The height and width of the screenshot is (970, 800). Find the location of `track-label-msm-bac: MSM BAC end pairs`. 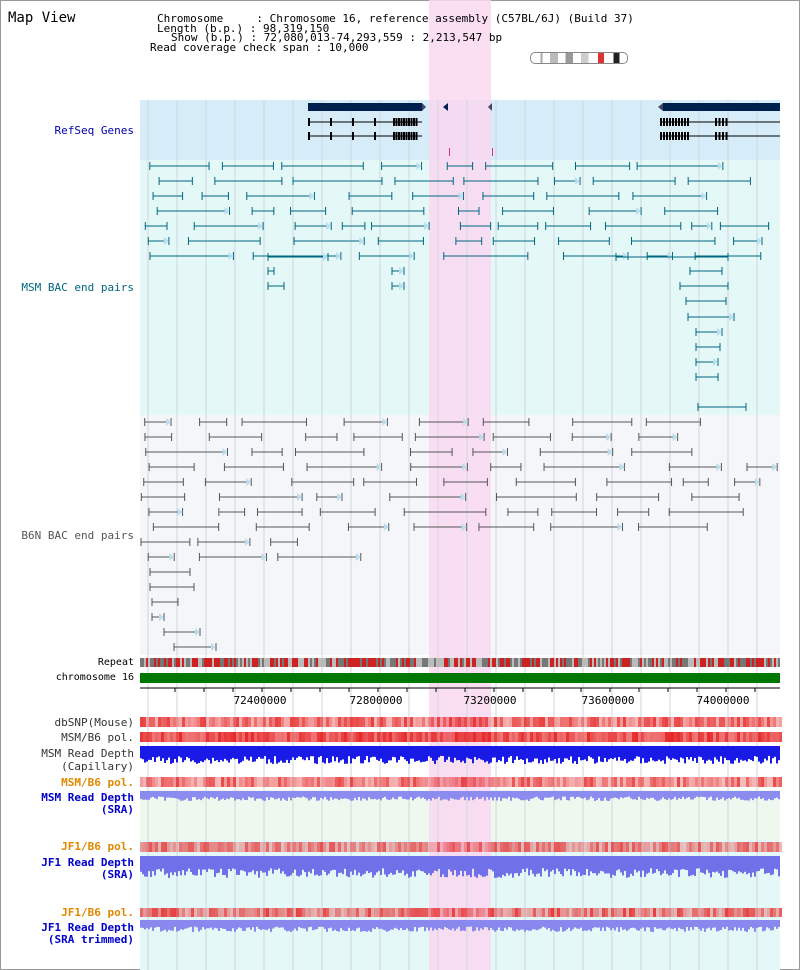

track-label-msm-bac: MSM BAC end pairs is located at coordinates (77, 287).